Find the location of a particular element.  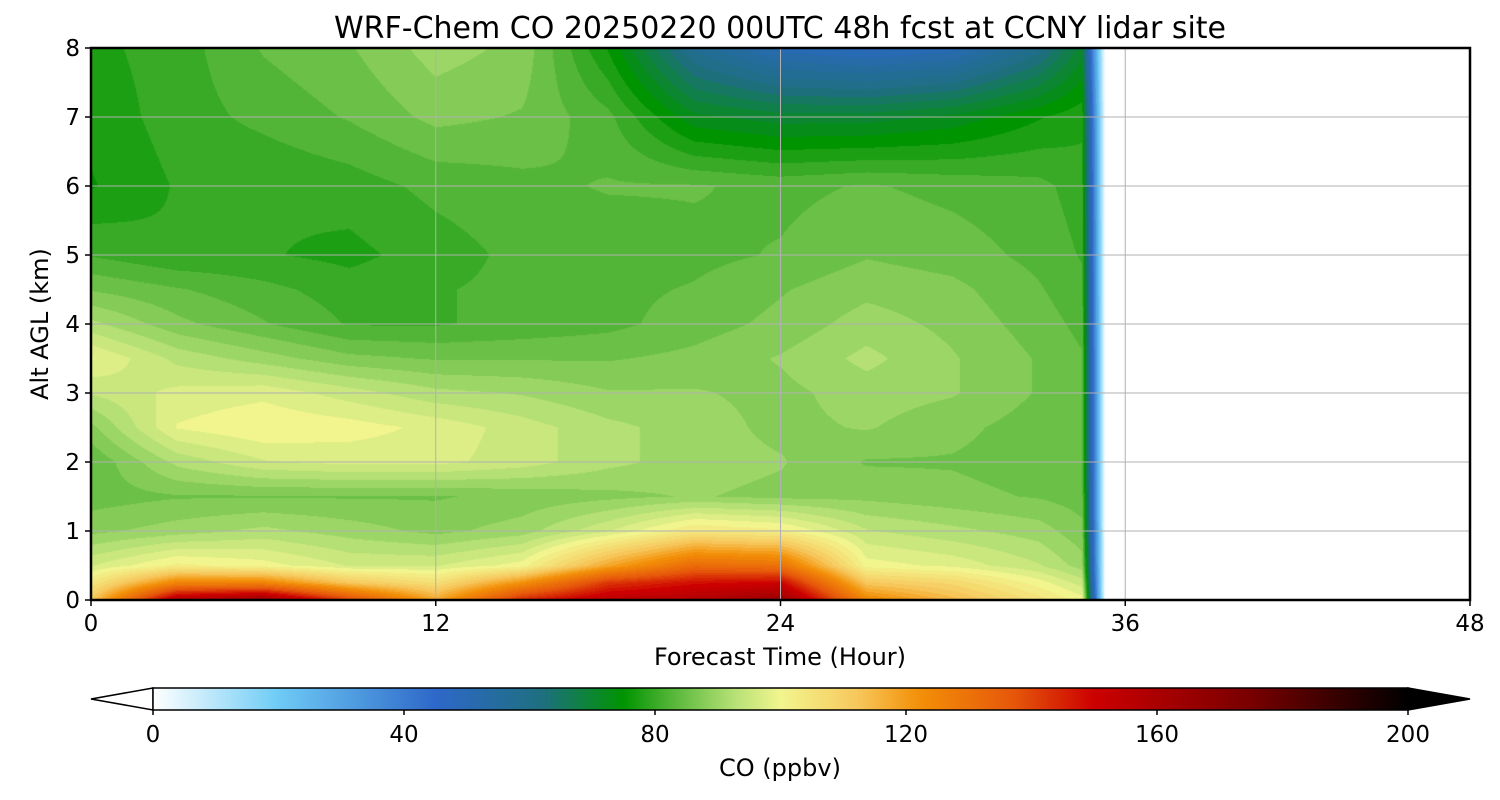

x-tick-label: 12 is located at coordinates (435, 624).